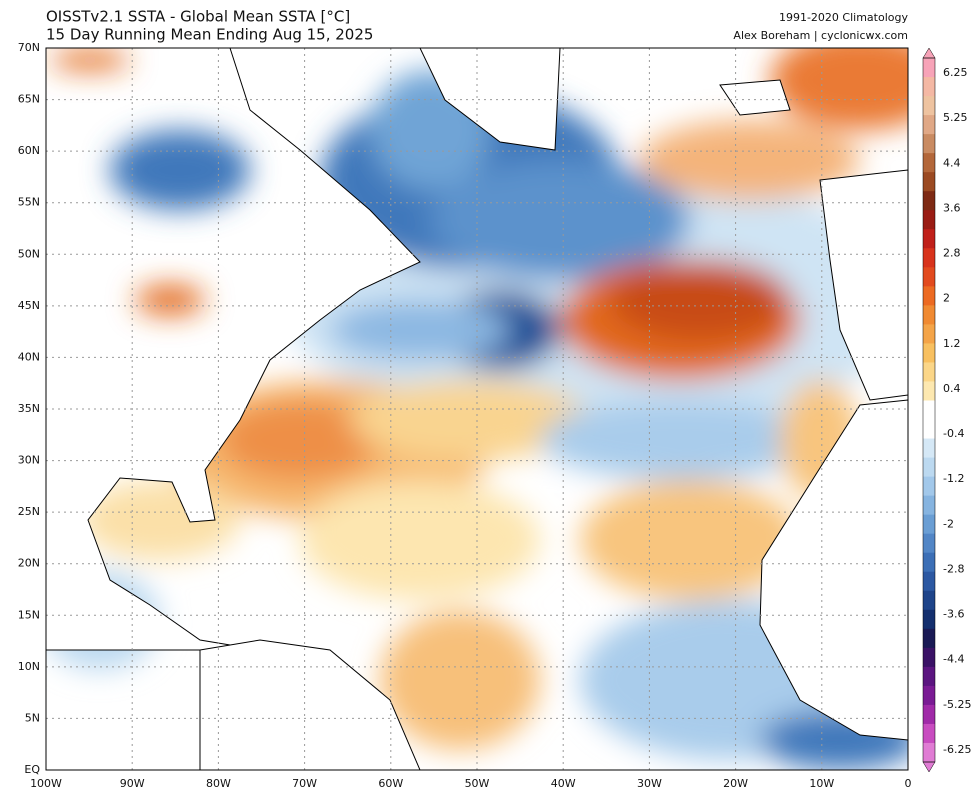 The width and height of the screenshot is (977, 804). Describe the element at coordinates (953, 614) in the screenshot. I see `colorbar-label: -3.6` at that location.